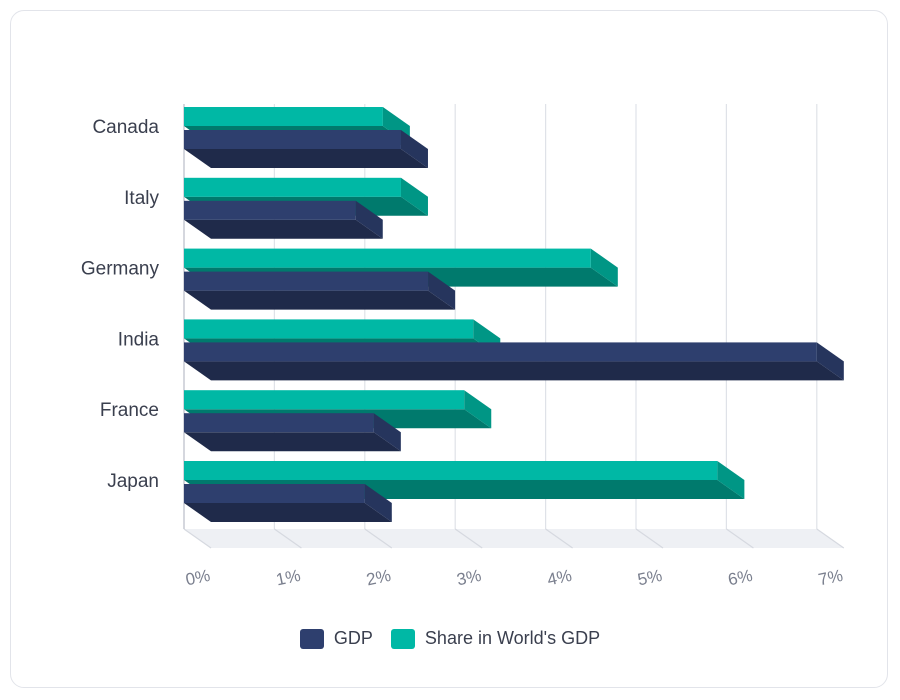 The width and height of the screenshot is (900, 700). What do you see at coordinates (133, 481) in the screenshot?
I see `category-label: Japan` at bounding box center [133, 481].